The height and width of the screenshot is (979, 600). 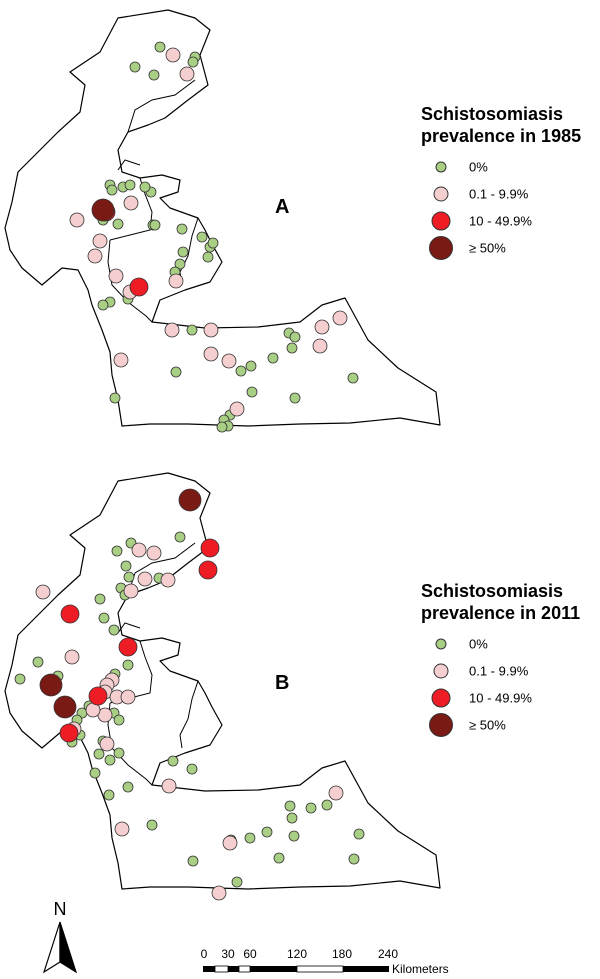 What do you see at coordinates (487, 247) in the screenshot?
I see `legend-label: ≥ 50%` at bounding box center [487, 247].